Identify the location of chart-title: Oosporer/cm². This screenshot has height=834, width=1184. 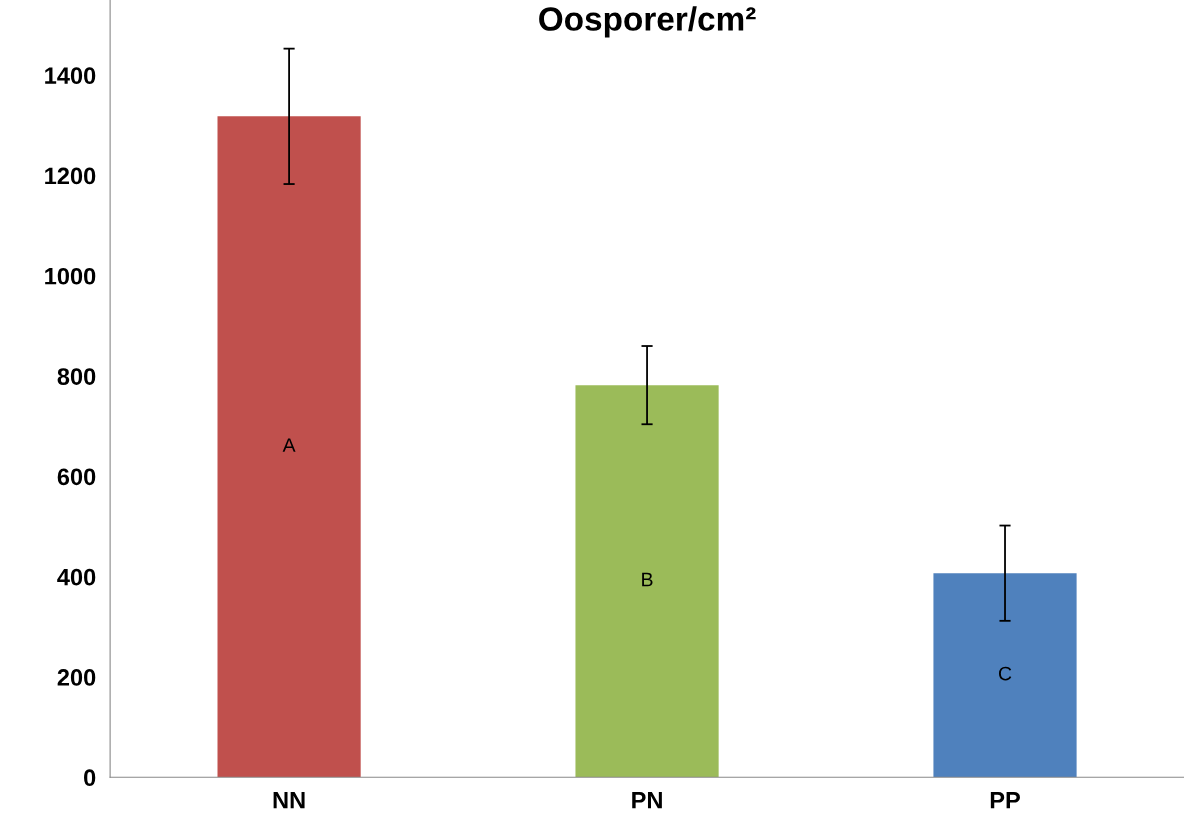
(647, 22).